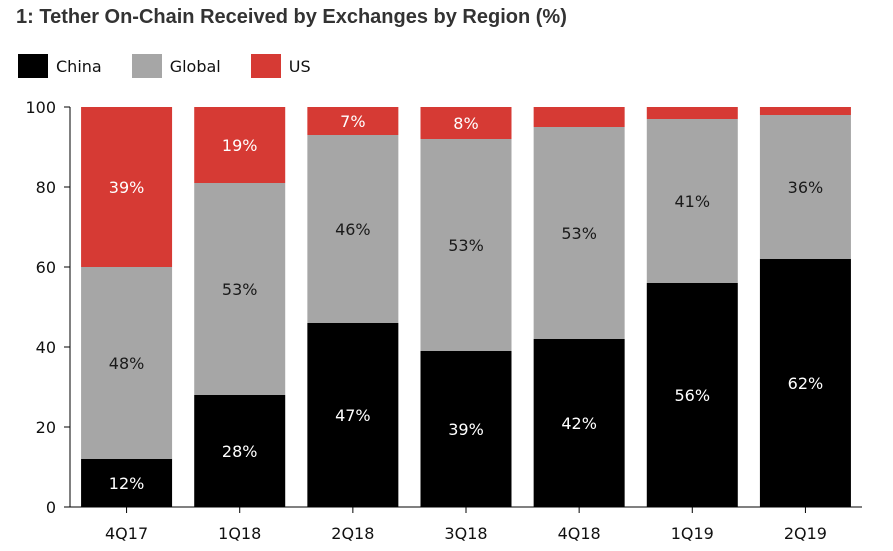 This screenshot has width=893, height=551. I want to click on legend-swatch-global, so click(146, 66).